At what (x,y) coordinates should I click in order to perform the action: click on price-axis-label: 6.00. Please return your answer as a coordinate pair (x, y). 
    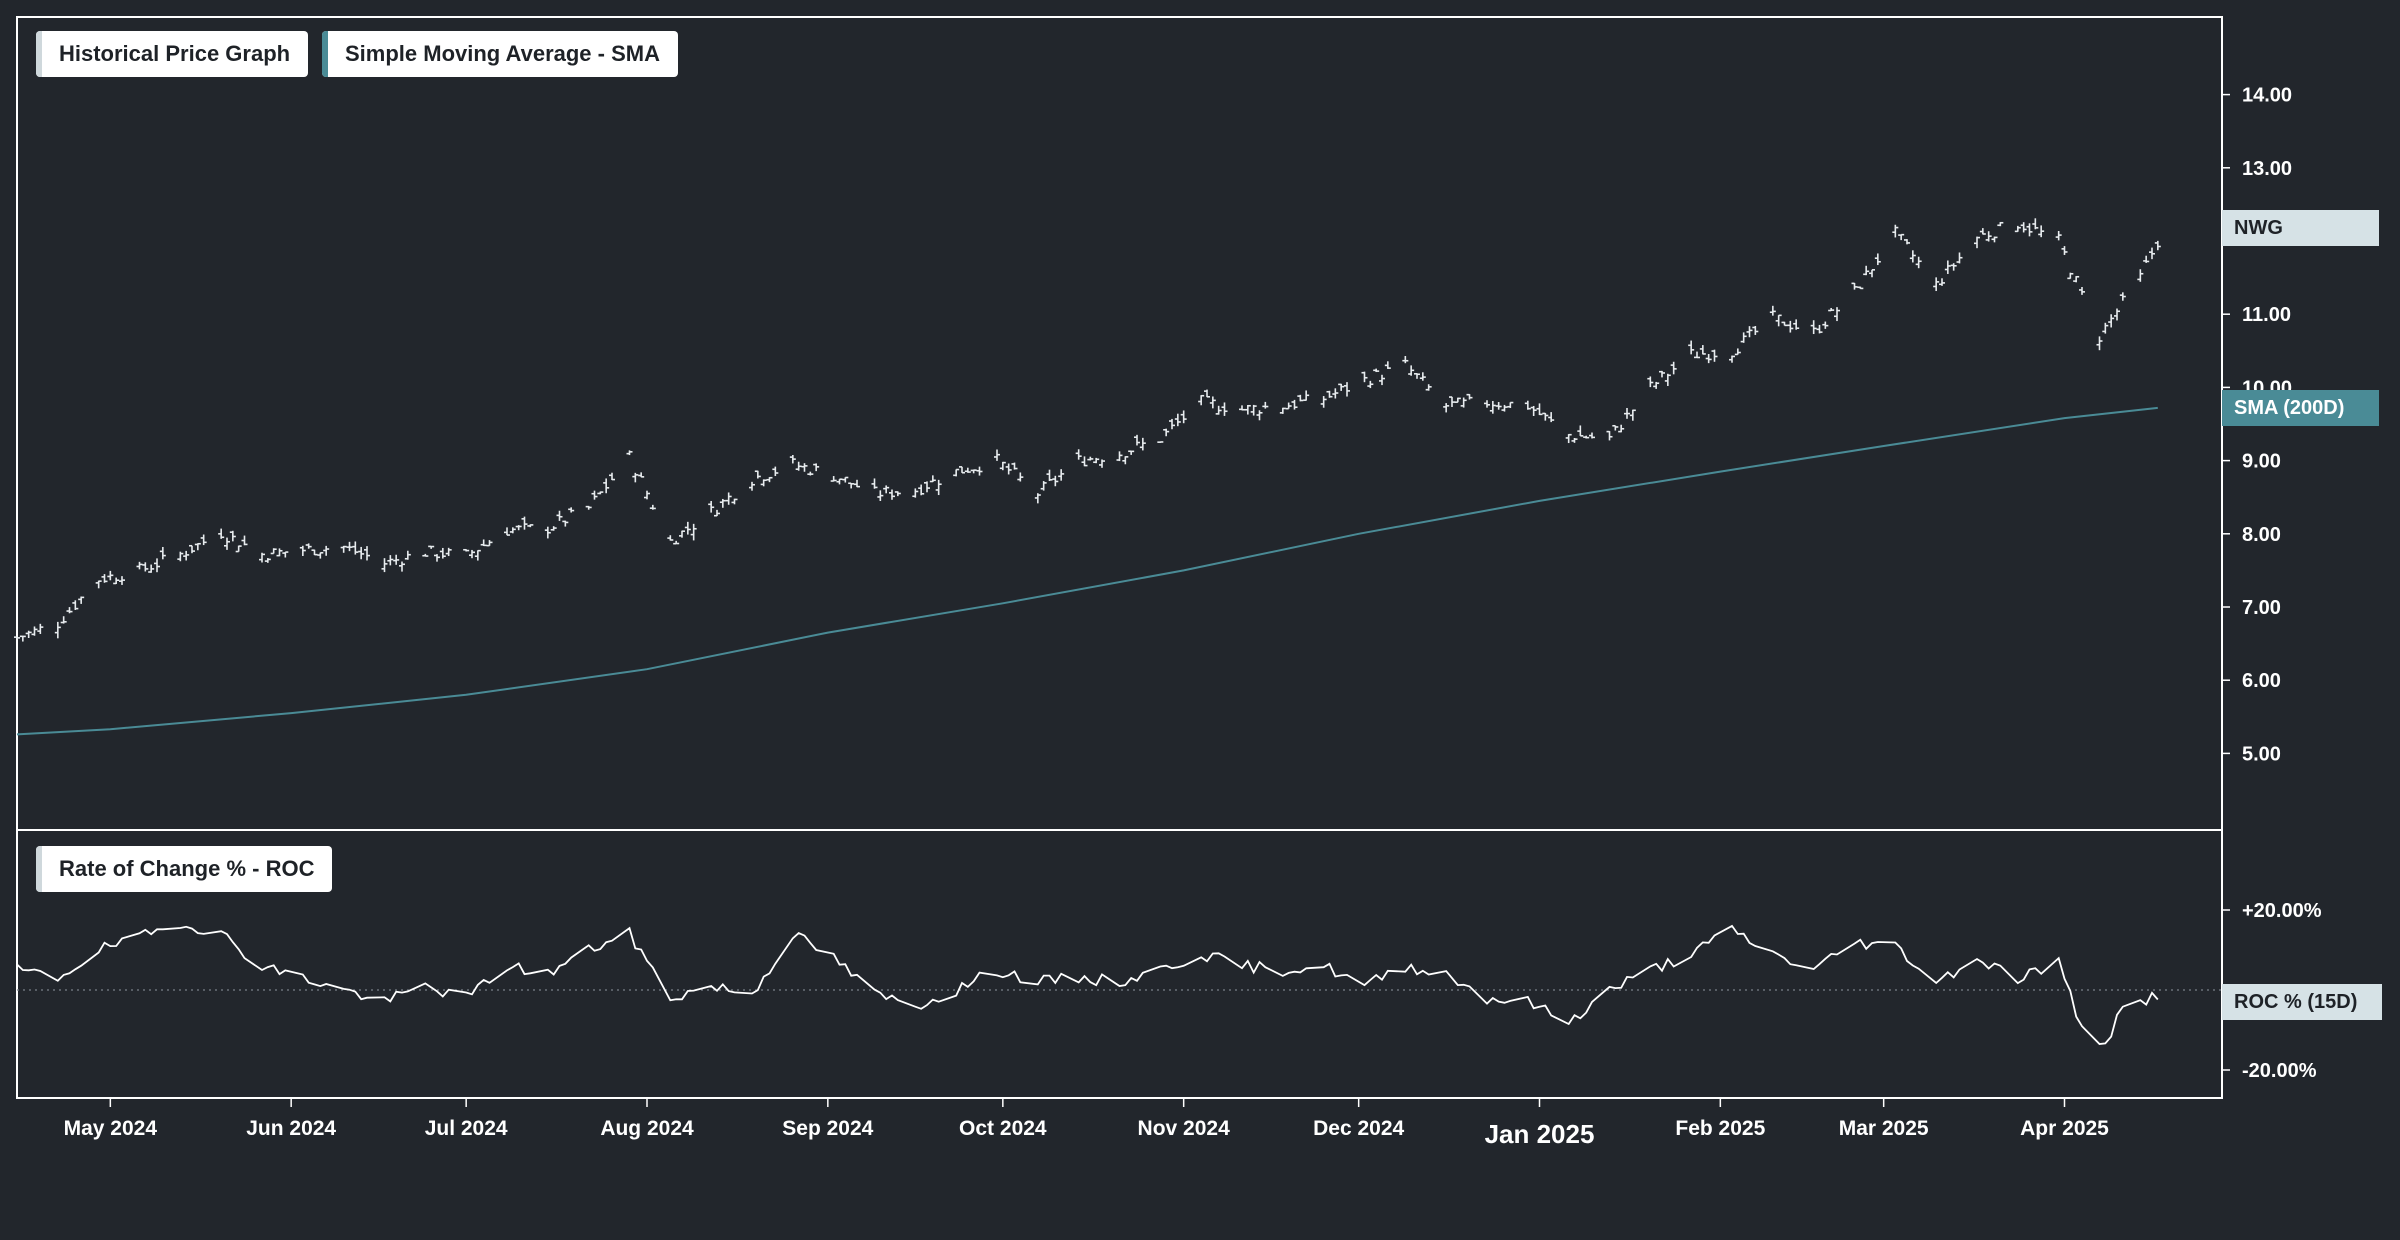
    Looking at the image, I should click on (2261, 681).